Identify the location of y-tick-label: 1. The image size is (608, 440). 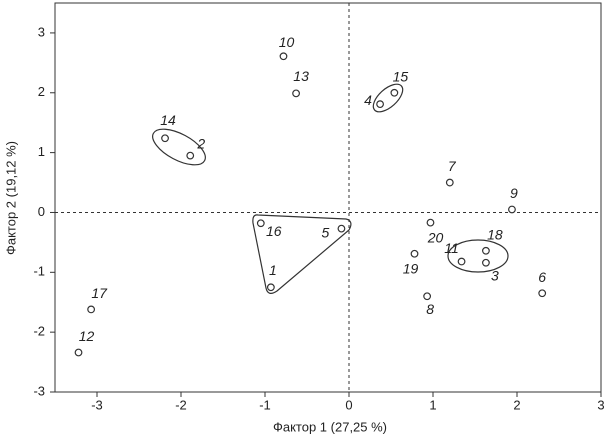
(41, 151).